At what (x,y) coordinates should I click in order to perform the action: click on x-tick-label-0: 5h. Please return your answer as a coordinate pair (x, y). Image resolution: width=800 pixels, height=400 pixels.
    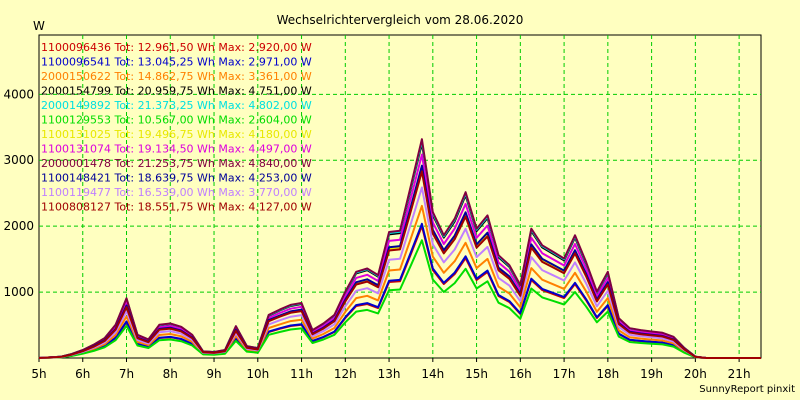
    Looking at the image, I should click on (38, 374).